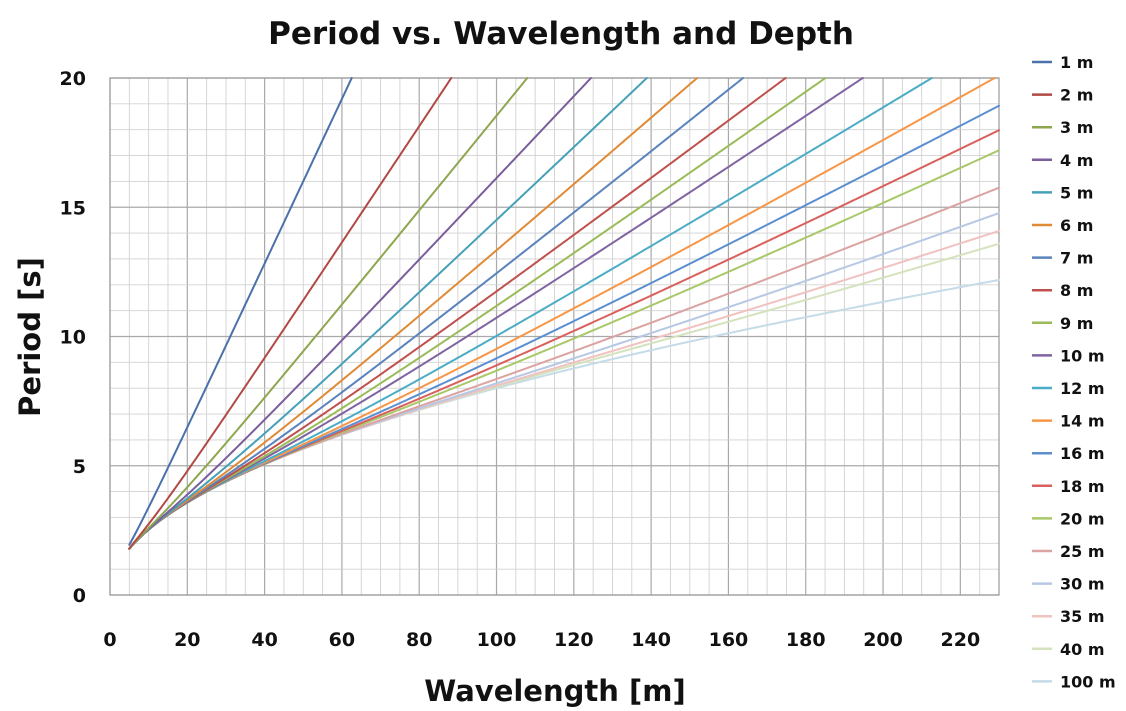 The image size is (1126, 711). What do you see at coordinates (1076, 258) in the screenshot?
I see `legend-label: 7 m` at bounding box center [1076, 258].